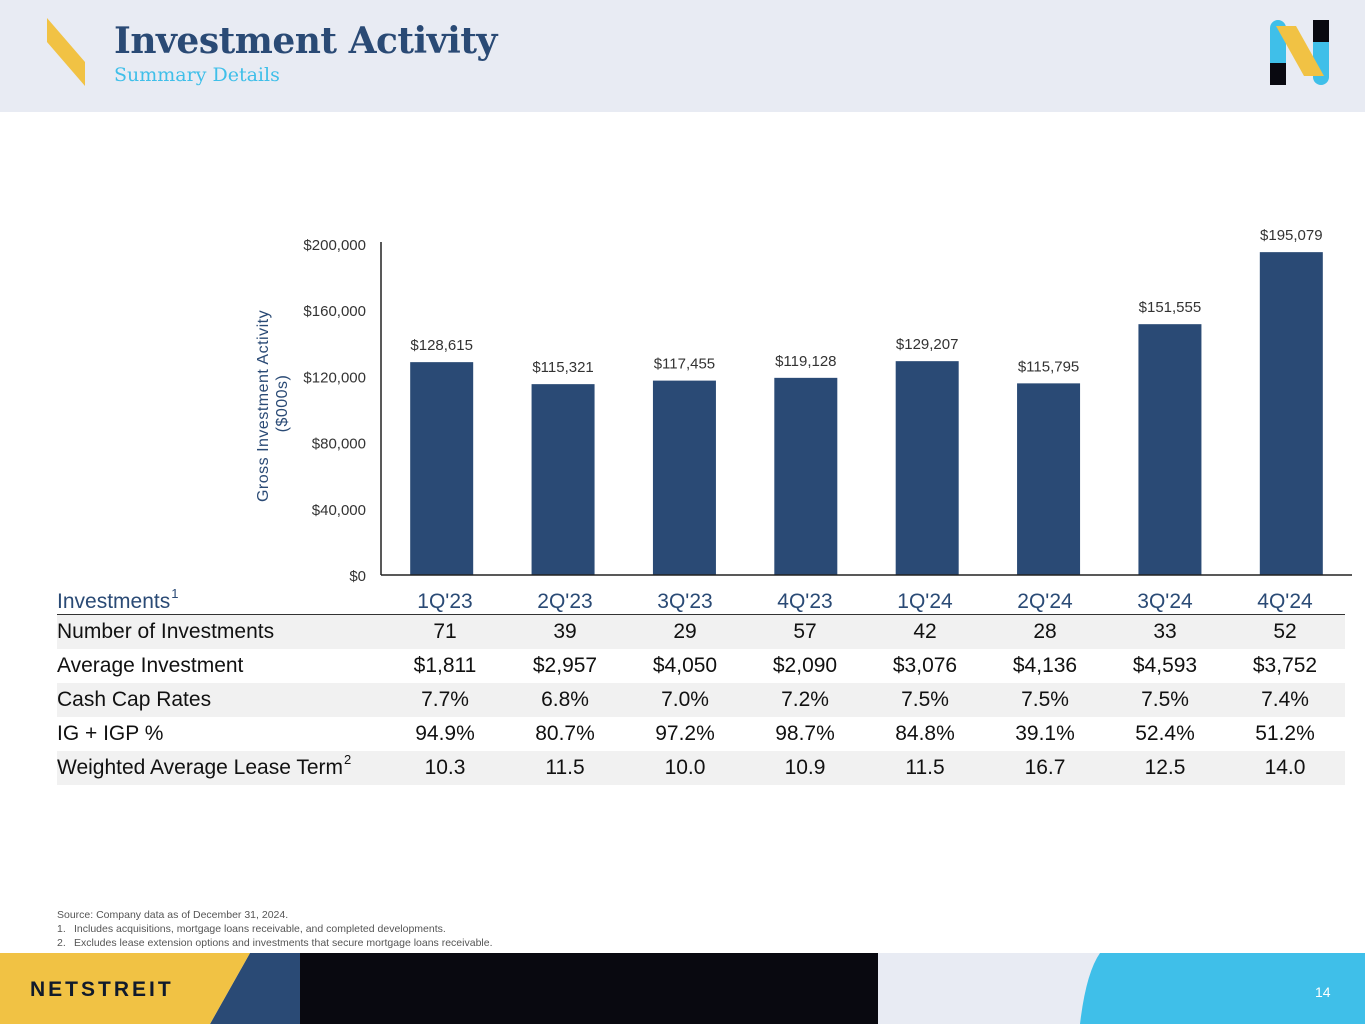 The height and width of the screenshot is (1024, 1365). Describe the element at coordinates (221, 768) in the screenshot. I see `row-label: Weighted Average Lease Term2` at that location.